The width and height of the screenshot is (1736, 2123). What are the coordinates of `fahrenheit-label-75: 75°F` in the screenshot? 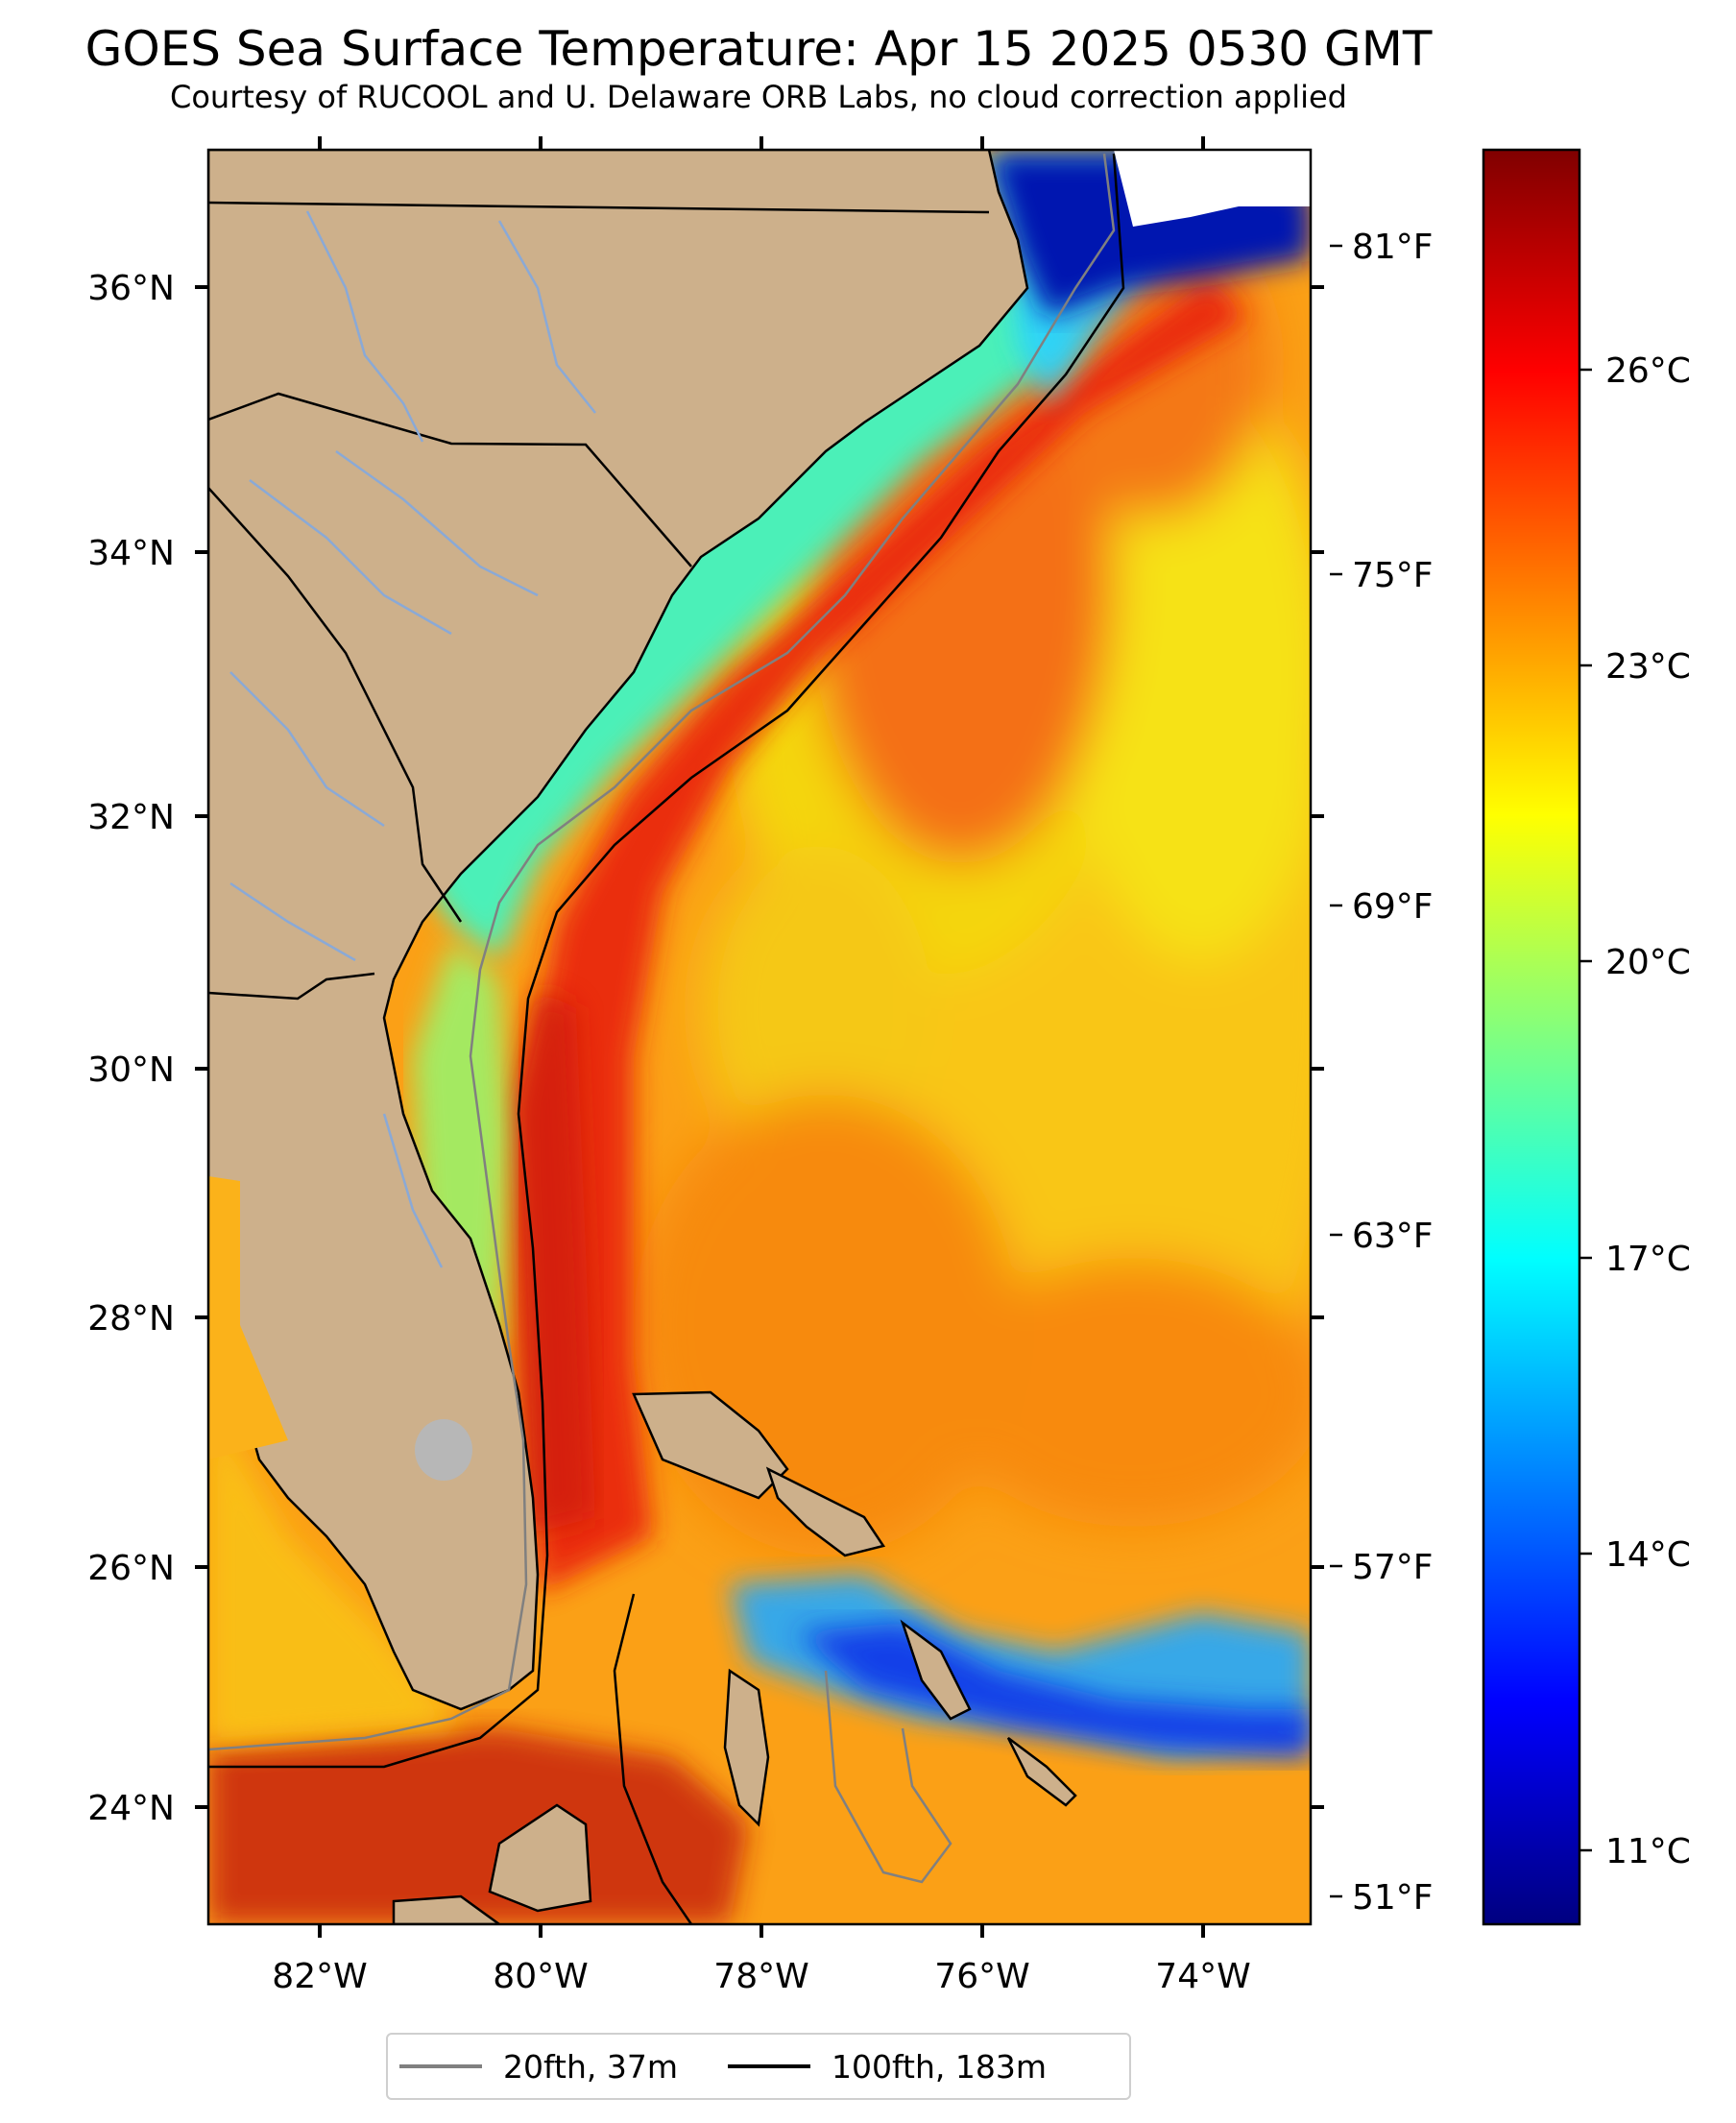 It's located at (1393, 575).